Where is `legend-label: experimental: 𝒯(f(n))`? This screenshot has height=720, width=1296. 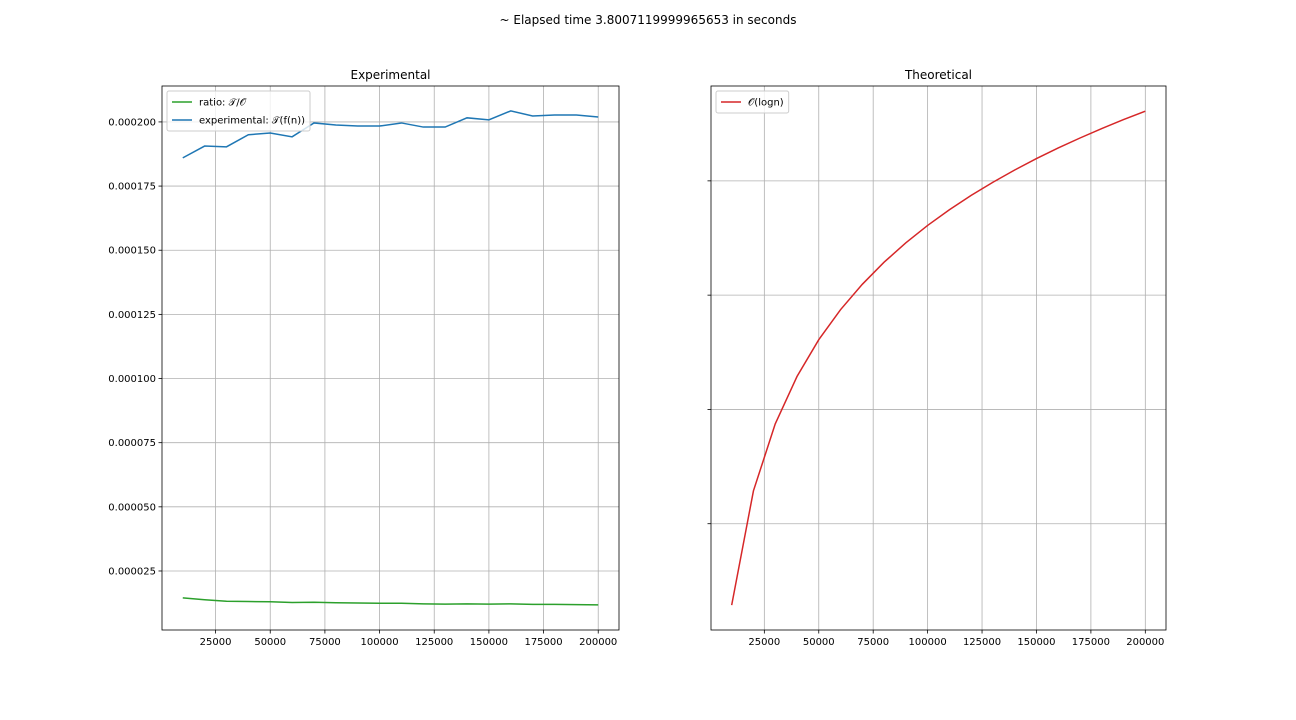 legend-label: experimental: 𝒯(f(n)) is located at coordinates (252, 121).